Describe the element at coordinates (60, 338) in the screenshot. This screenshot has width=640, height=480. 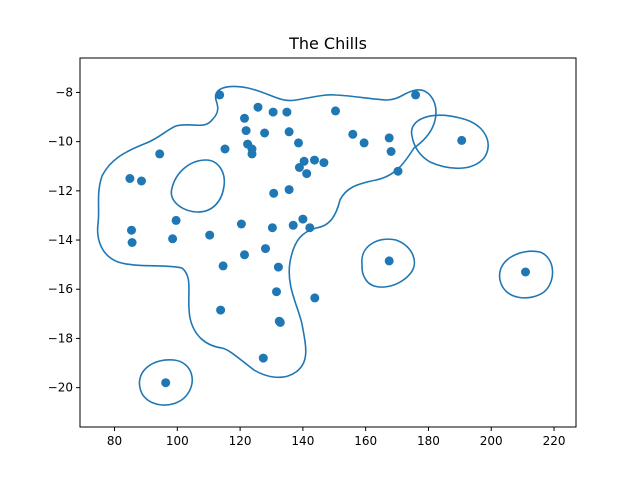
I see `y-tick-label: −18` at that location.